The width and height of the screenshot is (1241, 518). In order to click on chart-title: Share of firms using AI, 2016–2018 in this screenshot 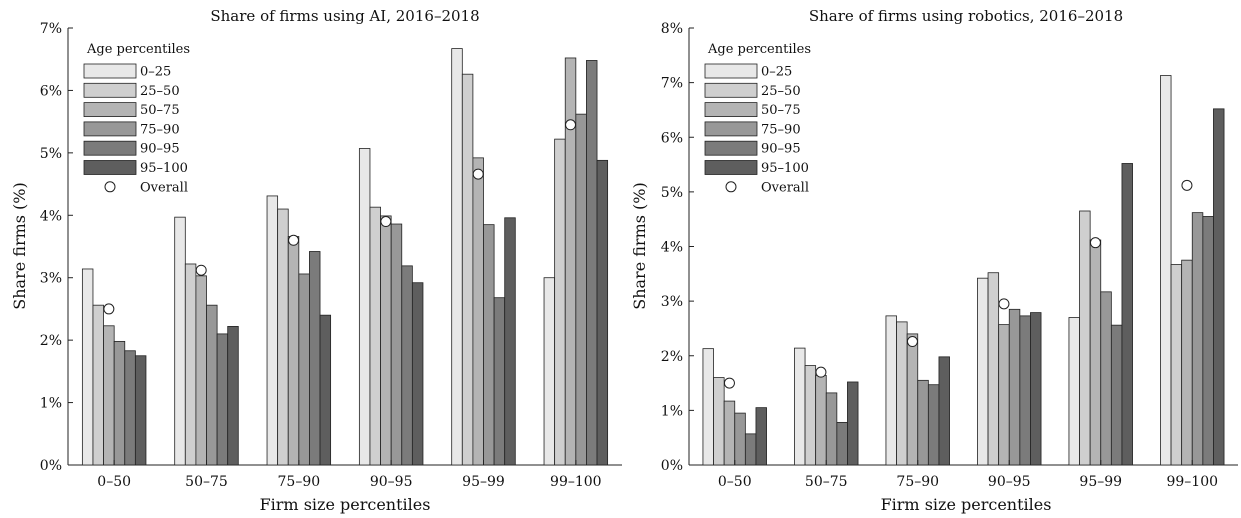, I will do `click(344, 16)`.